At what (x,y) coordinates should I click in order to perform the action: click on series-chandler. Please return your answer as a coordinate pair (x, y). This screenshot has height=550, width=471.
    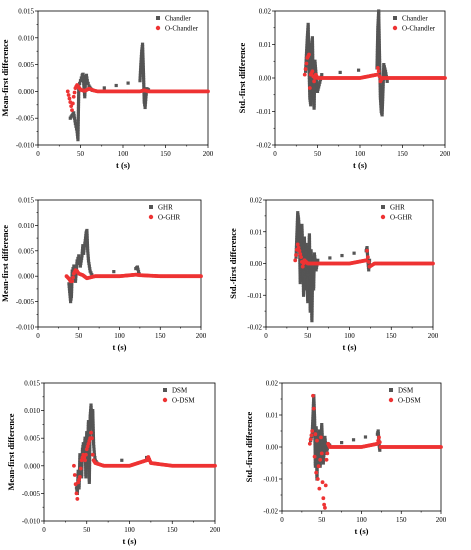
    Looking at the image, I should click on (346, 63).